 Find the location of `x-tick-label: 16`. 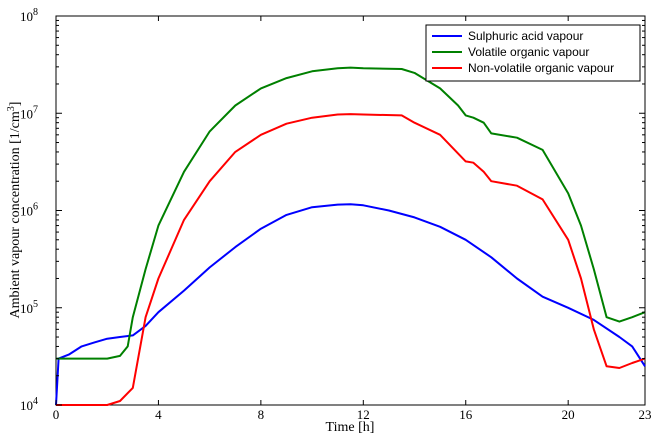

x-tick-label: 16 is located at coordinates (466, 414).